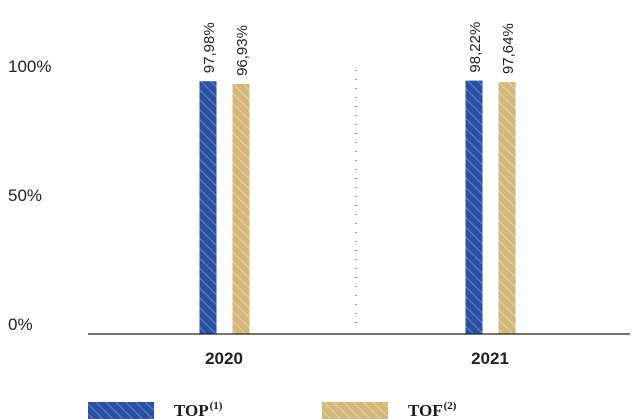 The image size is (638, 419). Describe the element at coordinates (25, 195) in the screenshot. I see `y-tick-label: 50%` at that location.